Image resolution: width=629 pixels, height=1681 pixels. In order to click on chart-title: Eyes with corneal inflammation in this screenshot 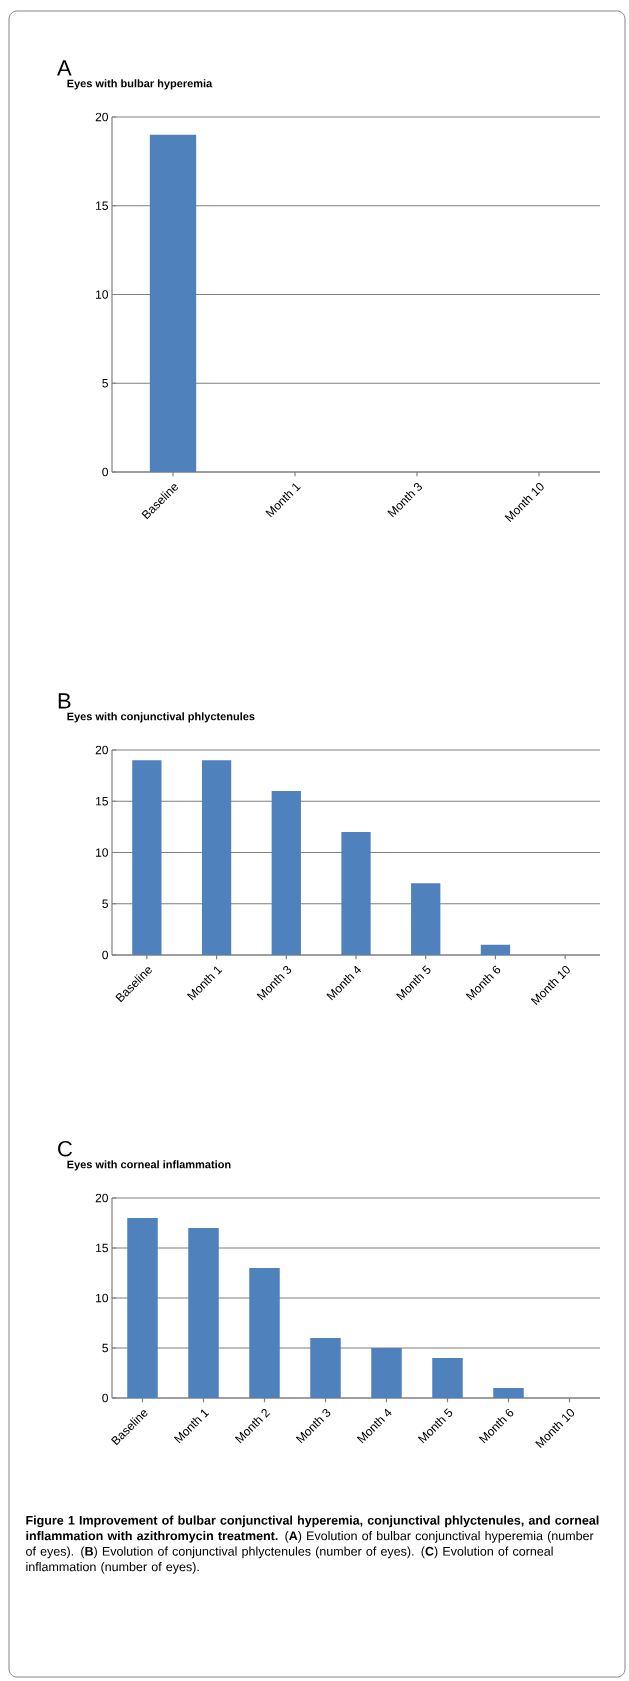, I will do `click(149, 1165)`.